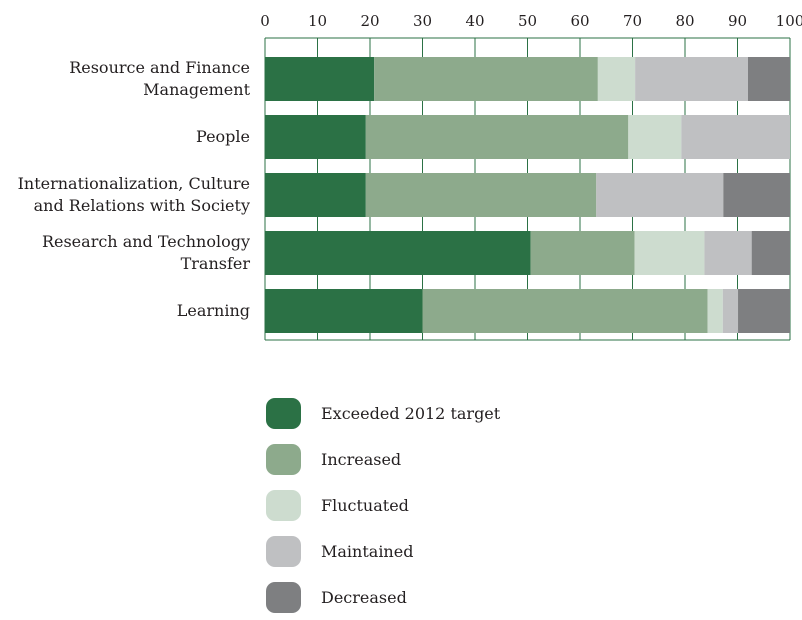 Image resolution: width=802 pixels, height=620 pixels. Describe the element at coordinates (474, 21) in the screenshot. I see `x-tick-label: 40` at that location.